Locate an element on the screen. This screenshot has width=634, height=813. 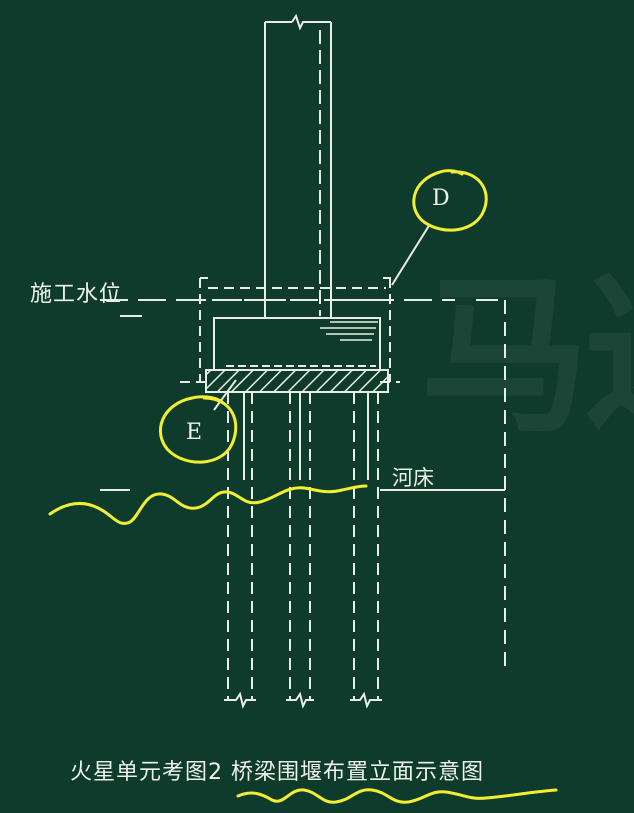
piles is located at coordinates (303, 546).